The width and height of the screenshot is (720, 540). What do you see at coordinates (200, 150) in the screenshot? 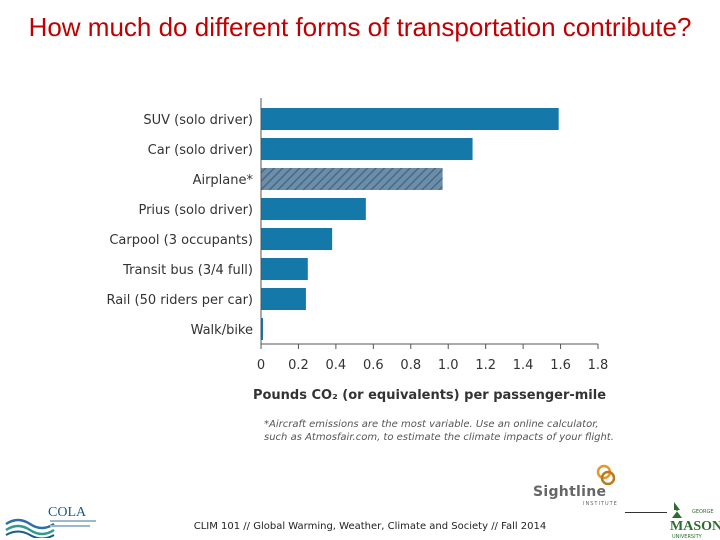
I see `category-label-1: Car (solo driver)` at bounding box center [200, 150].